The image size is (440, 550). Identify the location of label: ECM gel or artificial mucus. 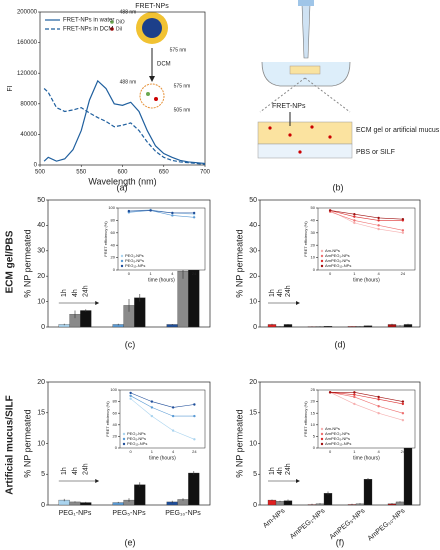
(398, 130).